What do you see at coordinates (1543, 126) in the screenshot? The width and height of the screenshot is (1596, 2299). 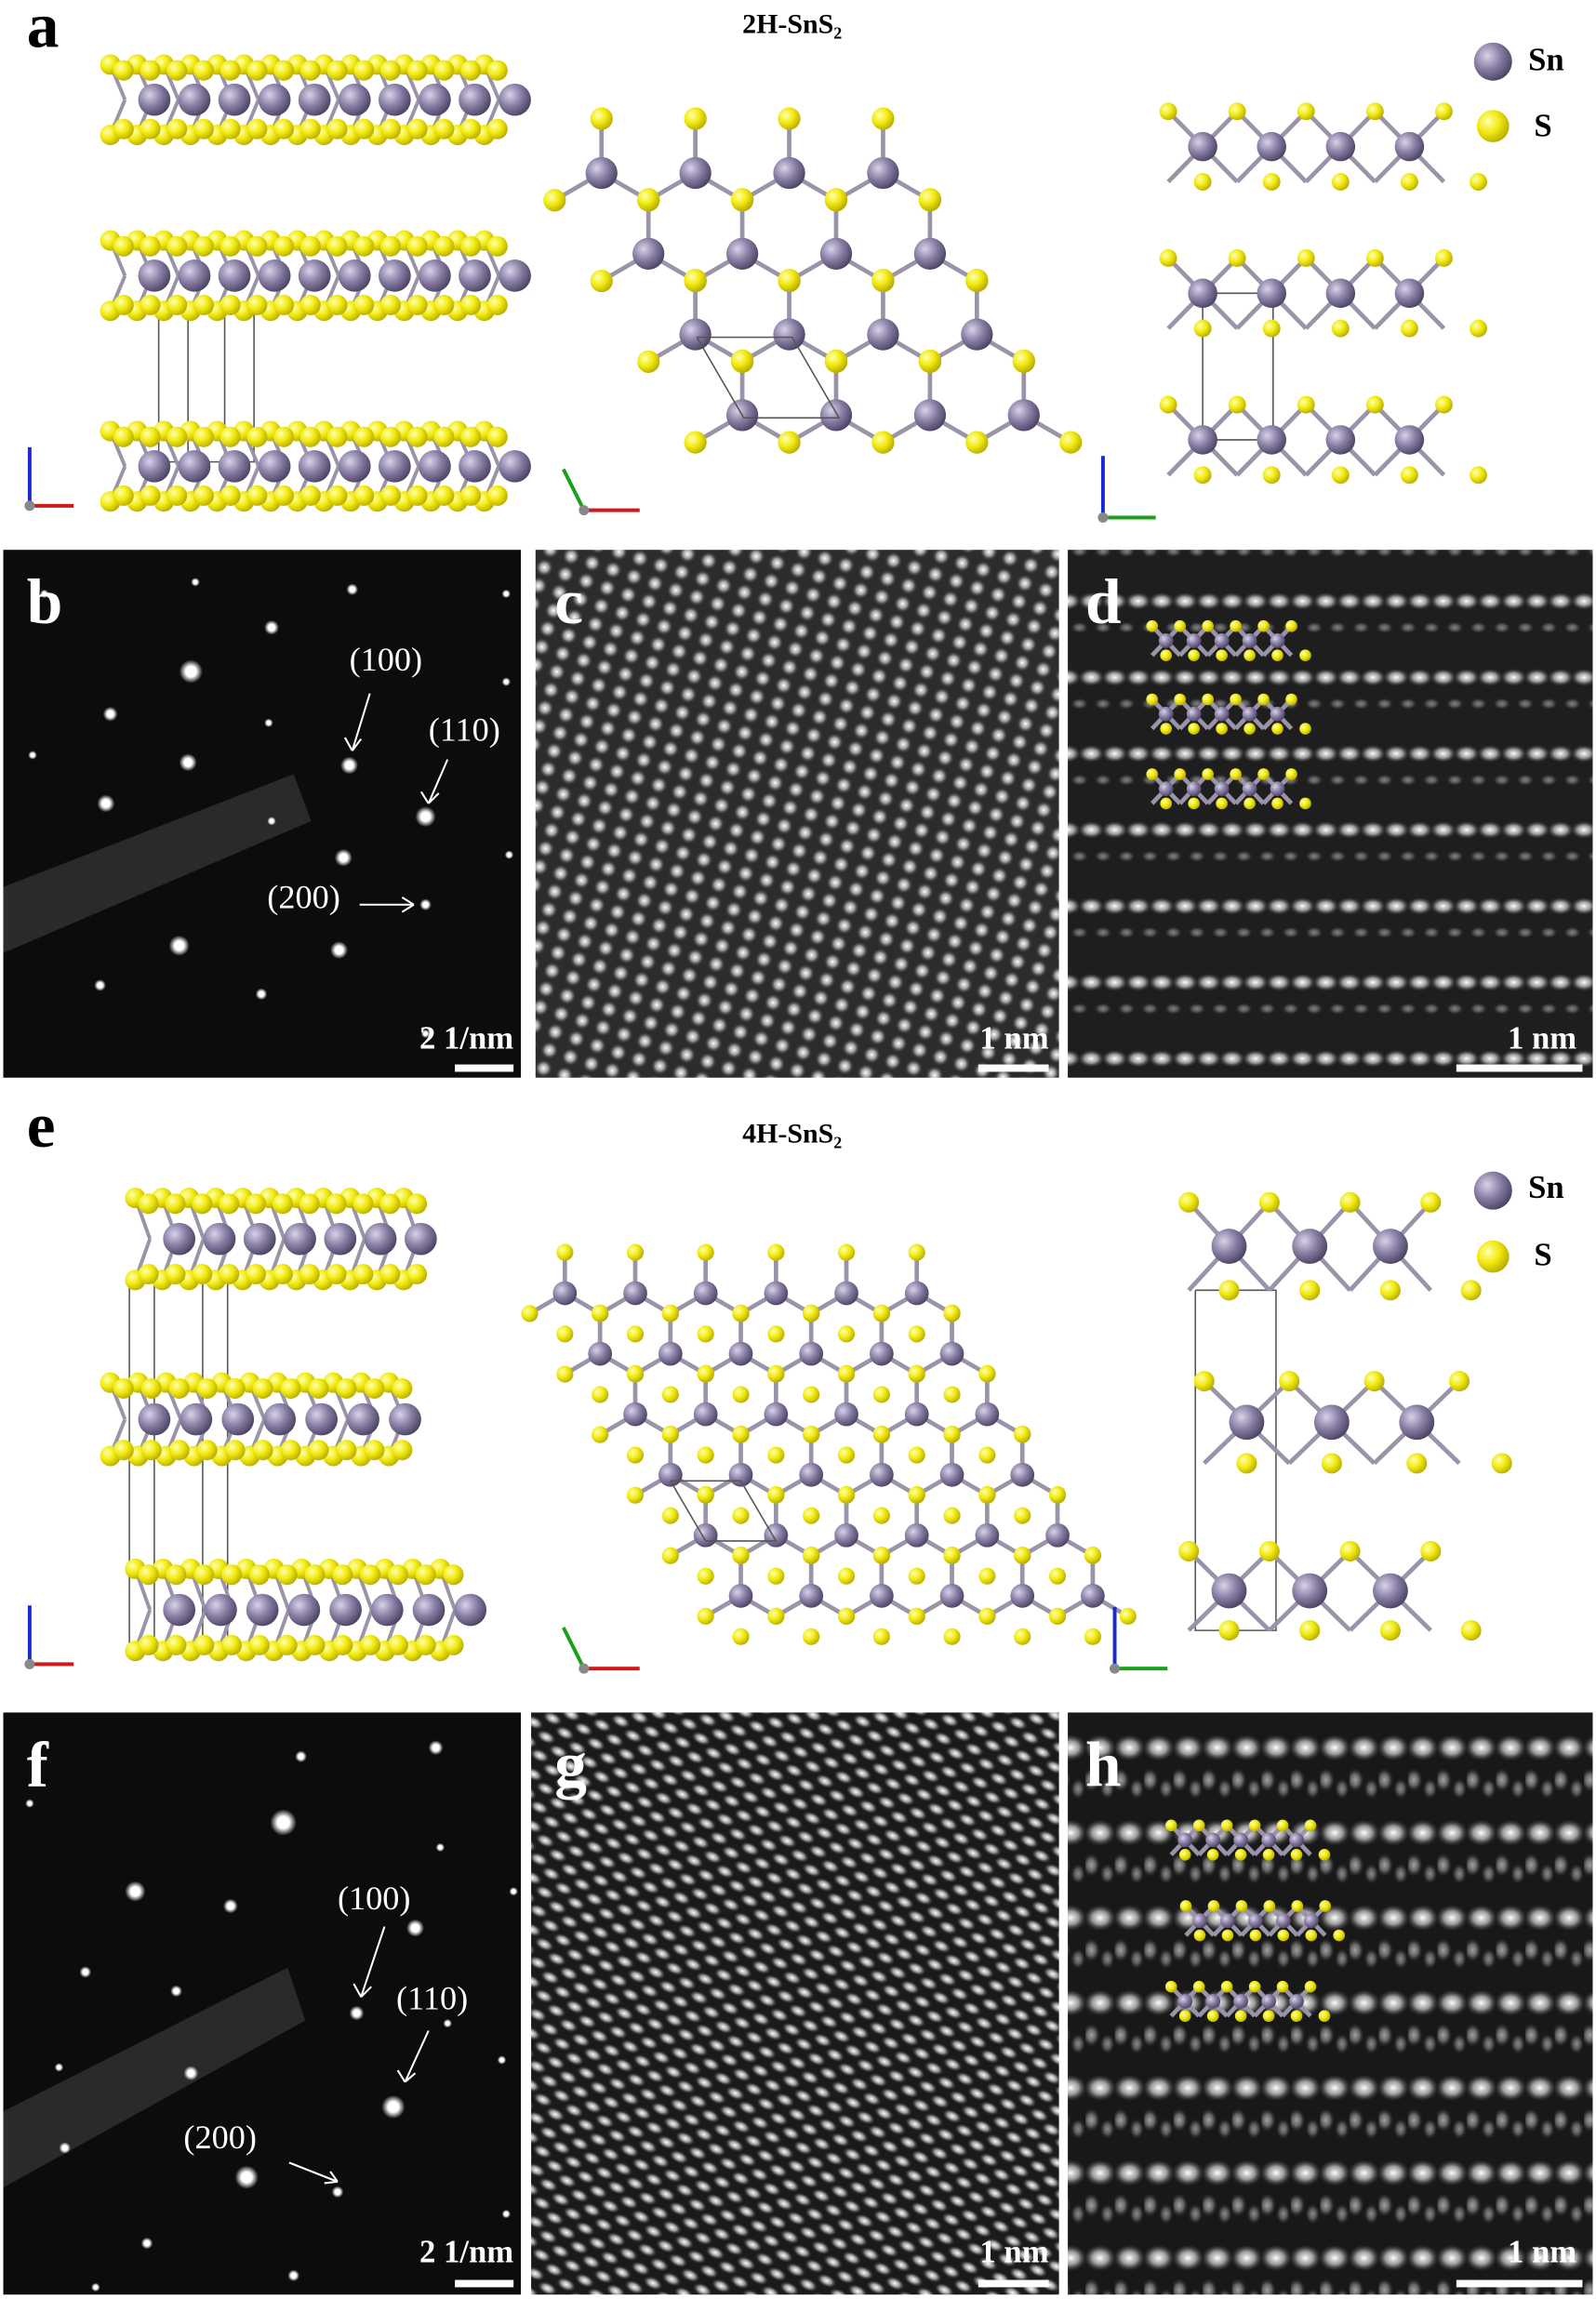 I see `legend-label: S` at bounding box center [1543, 126].